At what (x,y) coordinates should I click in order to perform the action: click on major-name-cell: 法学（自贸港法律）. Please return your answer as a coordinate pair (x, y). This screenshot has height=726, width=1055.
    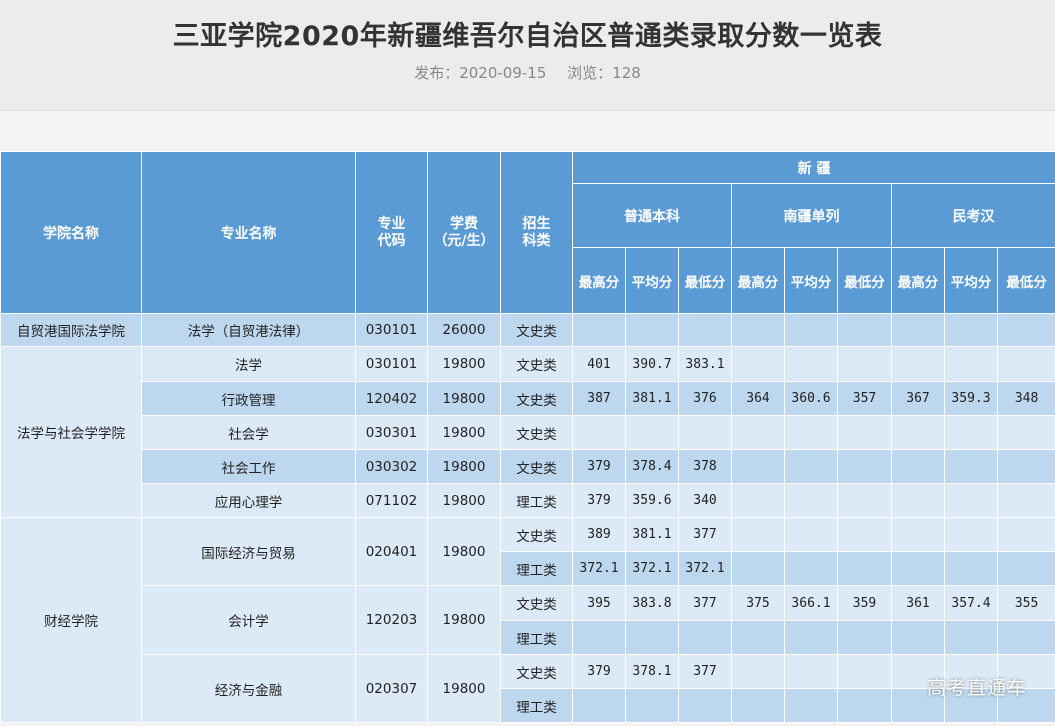
    Looking at the image, I should click on (248, 330).